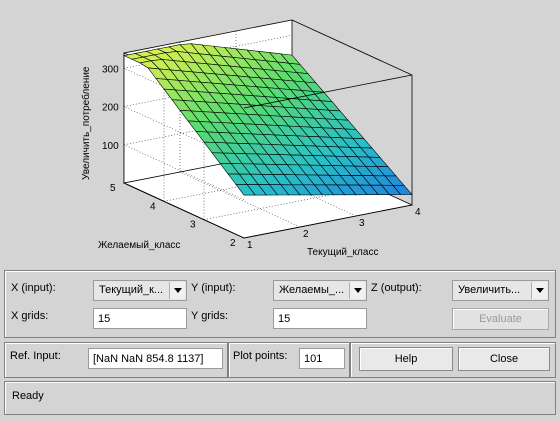 The image size is (560, 421). Describe the element at coordinates (140, 318) in the screenshot. I see `x-grids-input` at that location.